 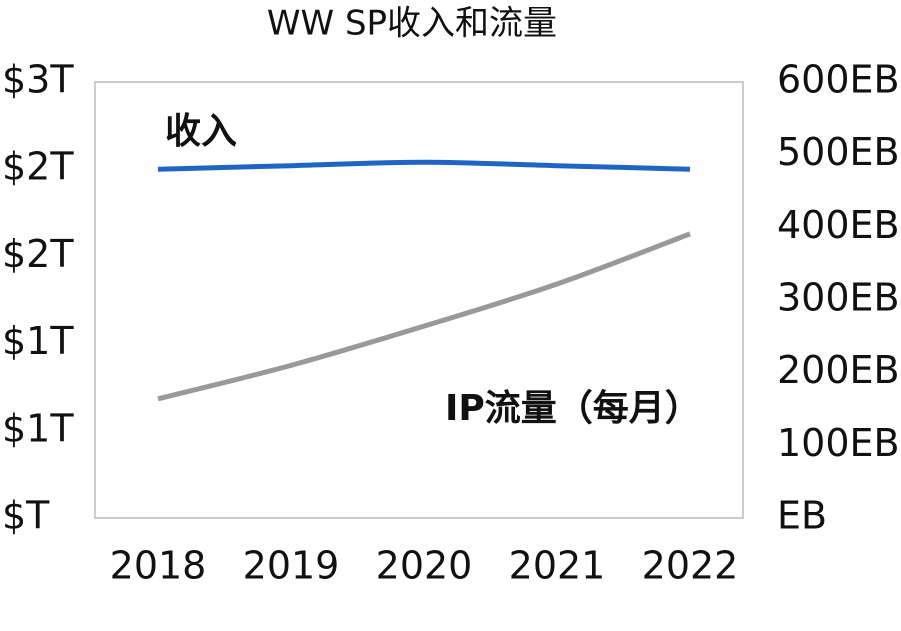 What do you see at coordinates (838, 80) in the screenshot?
I see `y2-tick-label: 600EB` at bounding box center [838, 80].